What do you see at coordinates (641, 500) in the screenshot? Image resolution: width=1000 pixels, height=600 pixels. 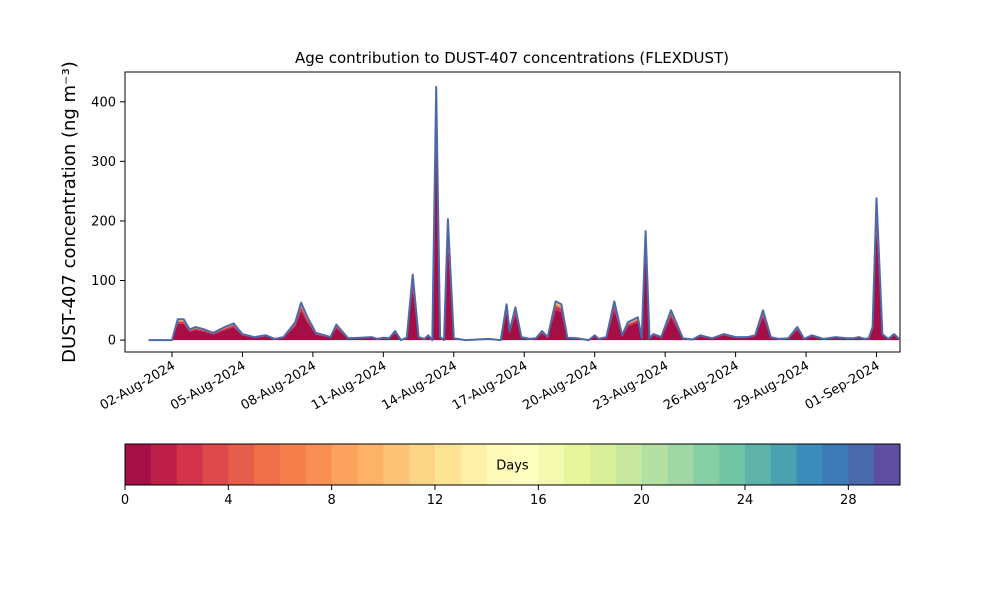 I see `colorbar-tick-label-20: 20` at bounding box center [641, 500].